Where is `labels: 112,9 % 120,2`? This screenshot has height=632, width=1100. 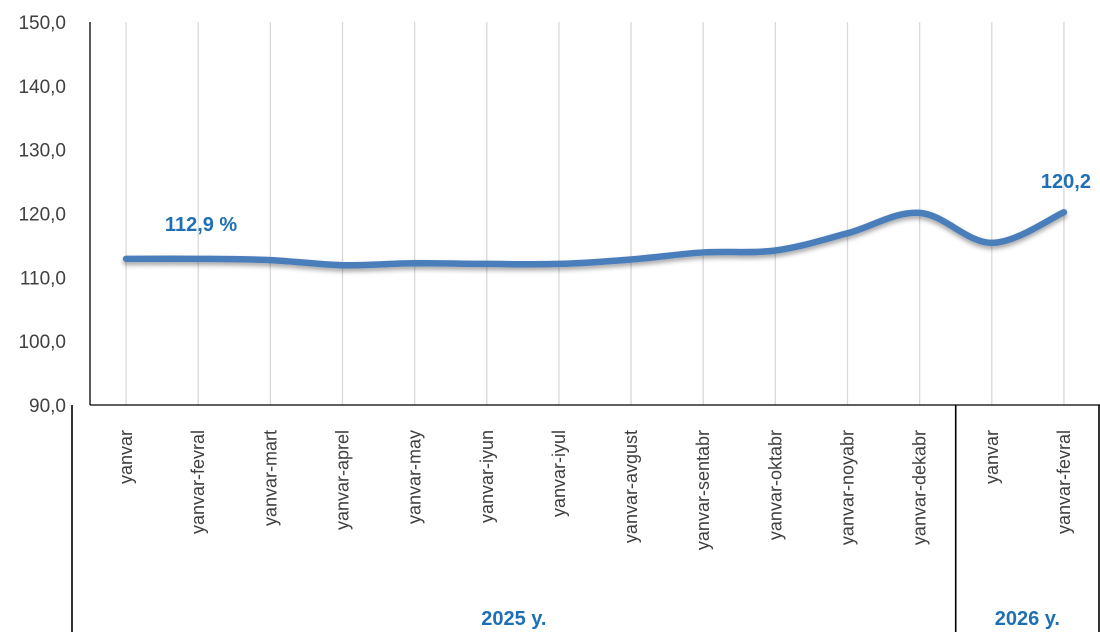 labels: 112,9 % 120,2 is located at coordinates (628, 203).